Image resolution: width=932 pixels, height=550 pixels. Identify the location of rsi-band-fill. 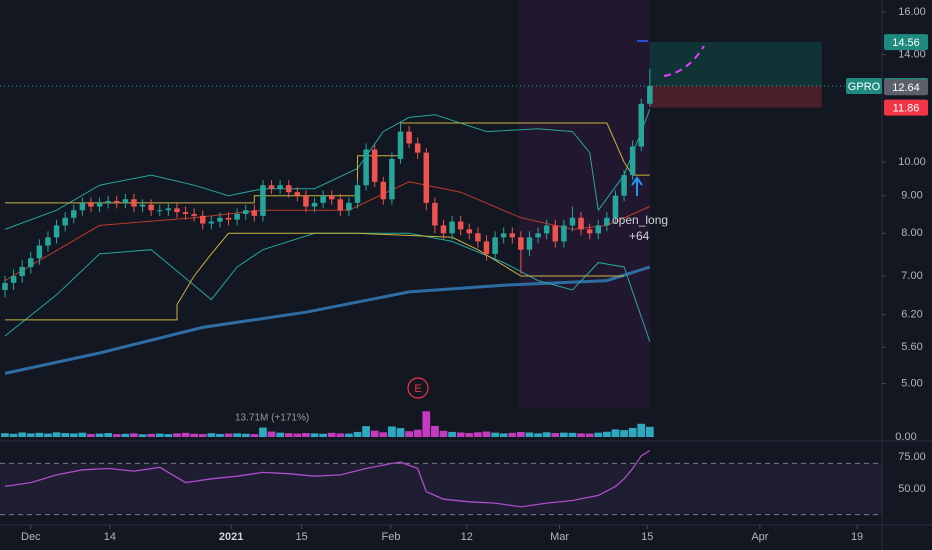
(441, 489).